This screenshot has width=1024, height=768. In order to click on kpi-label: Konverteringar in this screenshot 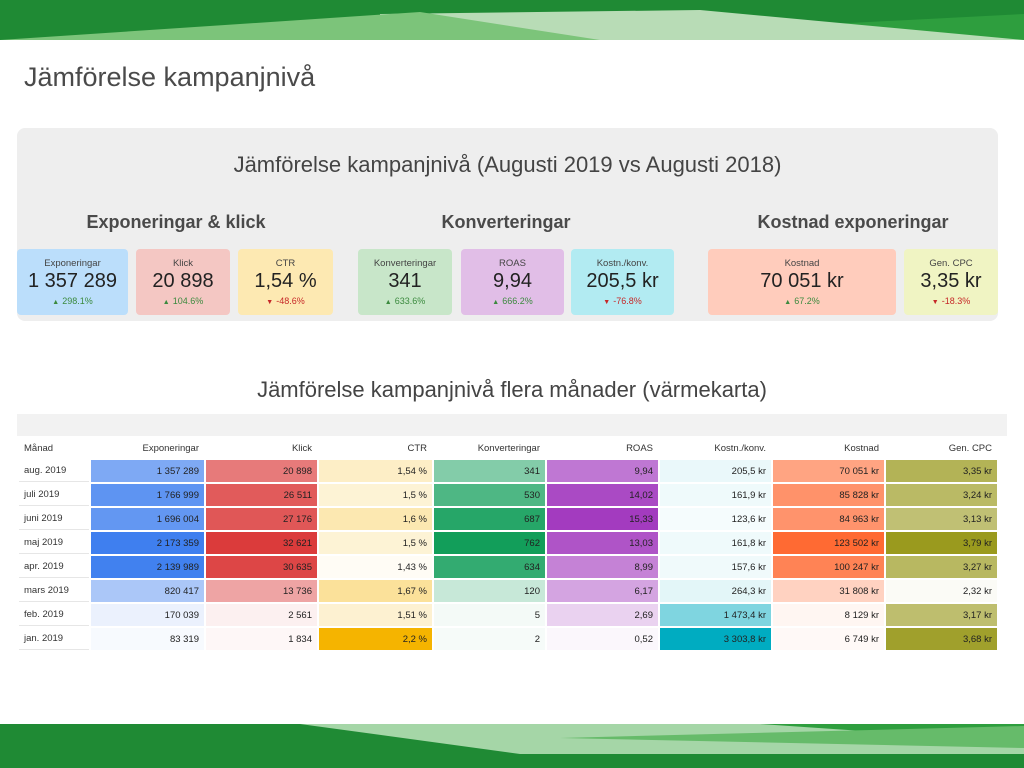, I will do `click(405, 263)`.